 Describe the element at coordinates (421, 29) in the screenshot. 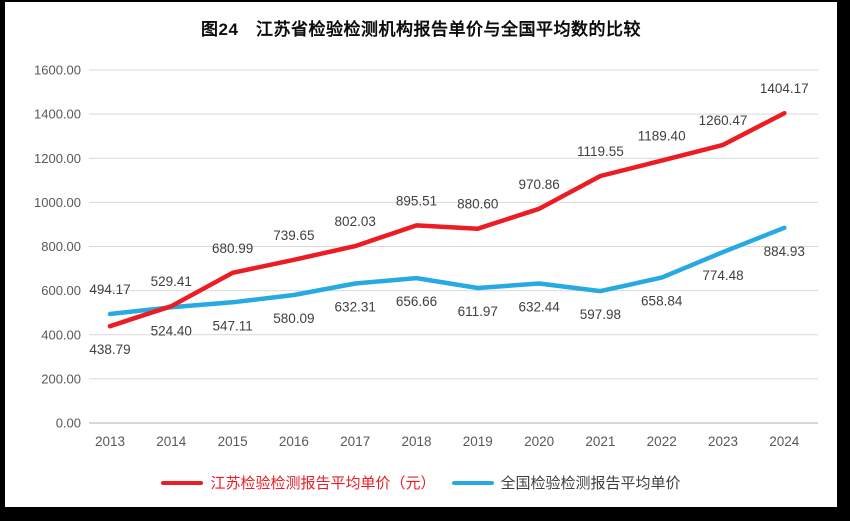

I see `chart-title: 图24 江苏省检验检测机构报告单价与全国平均数的比较` at that location.